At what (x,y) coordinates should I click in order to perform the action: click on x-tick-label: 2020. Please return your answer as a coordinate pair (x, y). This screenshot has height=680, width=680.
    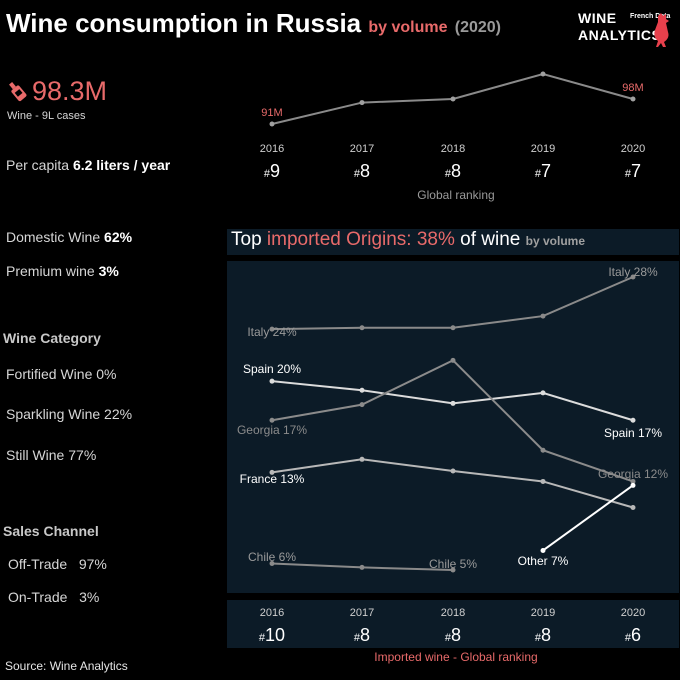
    Looking at the image, I should click on (633, 149).